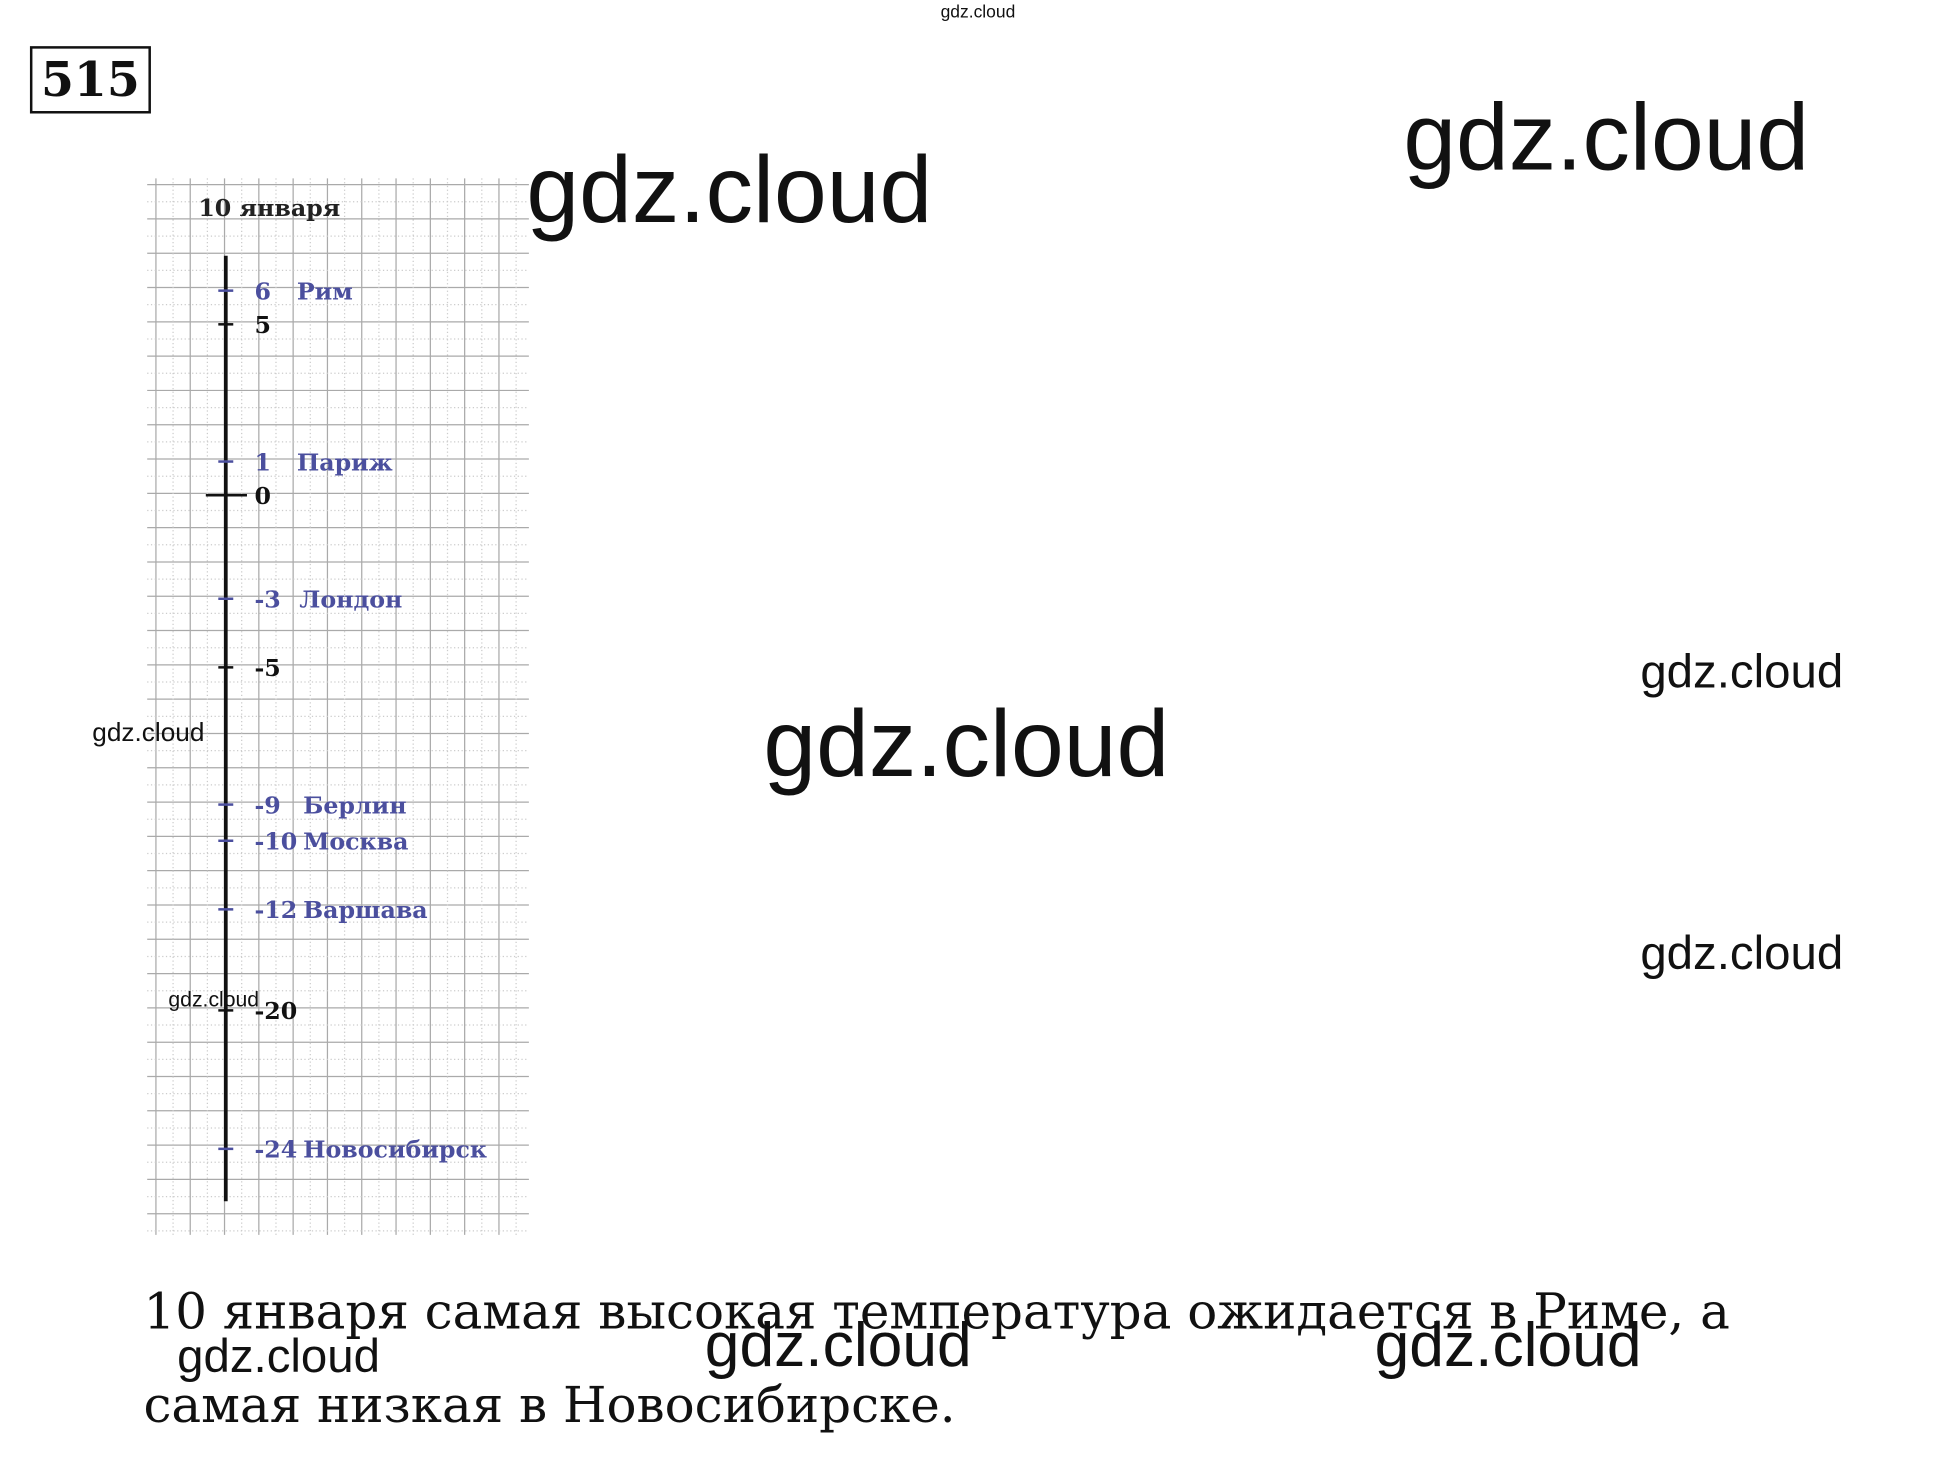 Image resolution: width=1946 pixels, height=1470 pixels. Describe the element at coordinates (275, 1011) in the screenshot. I see `axis-tick-label: -20` at that location.